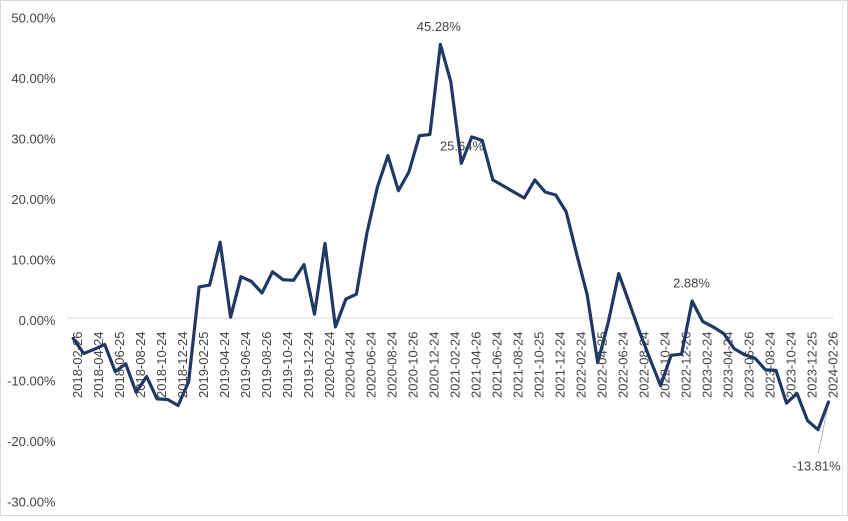 This screenshot has height=521, width=848. Describe the element at coordinates (33, 199) in the screenshot. I see `svg-text: 20.00%` at that location.